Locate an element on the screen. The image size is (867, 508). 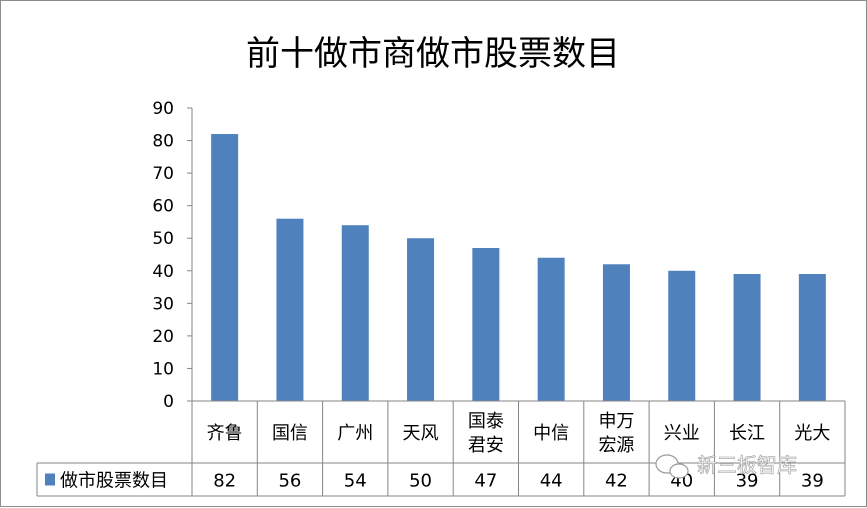
y-tick-label: 60 is located at coordinates (163, 207).